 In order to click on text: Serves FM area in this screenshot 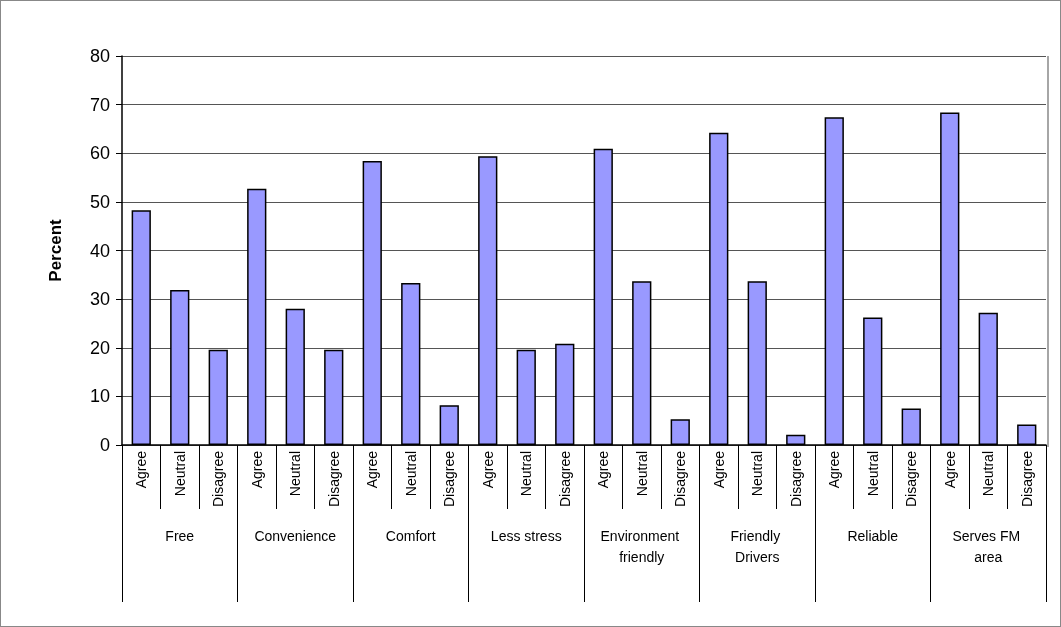, I will do `click(988, 546)`.